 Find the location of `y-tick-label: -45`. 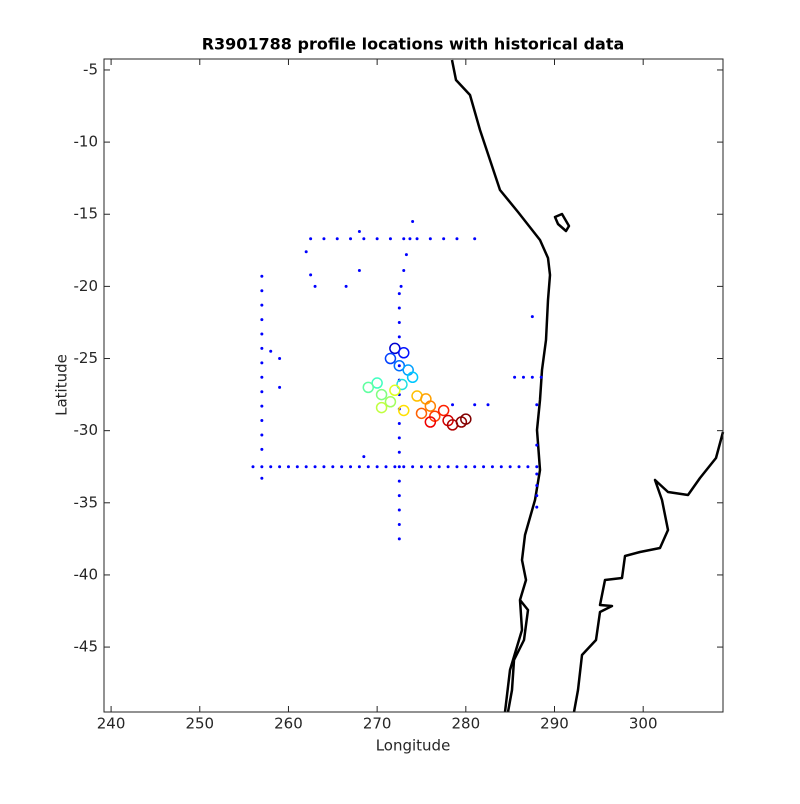

y-tick-label: -45 is located at coordinates (86, 647).